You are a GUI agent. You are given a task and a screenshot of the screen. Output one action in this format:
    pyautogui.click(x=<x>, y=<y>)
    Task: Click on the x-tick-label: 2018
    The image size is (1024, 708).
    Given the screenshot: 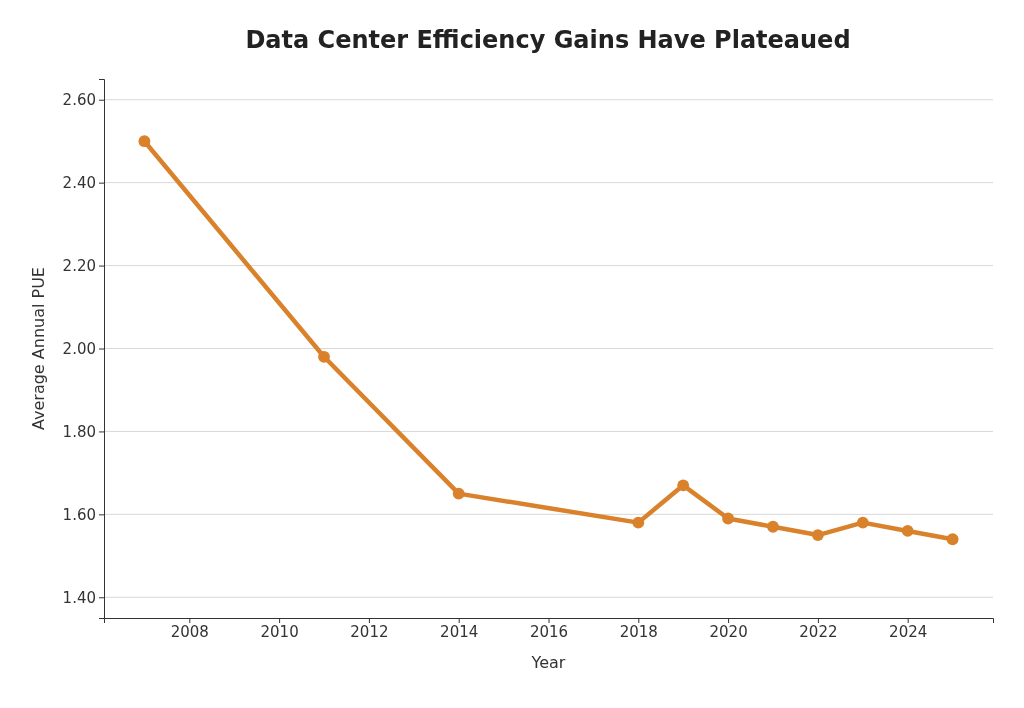 What is the action you would take?
    pyautogui.click(x=638, y=631)
    